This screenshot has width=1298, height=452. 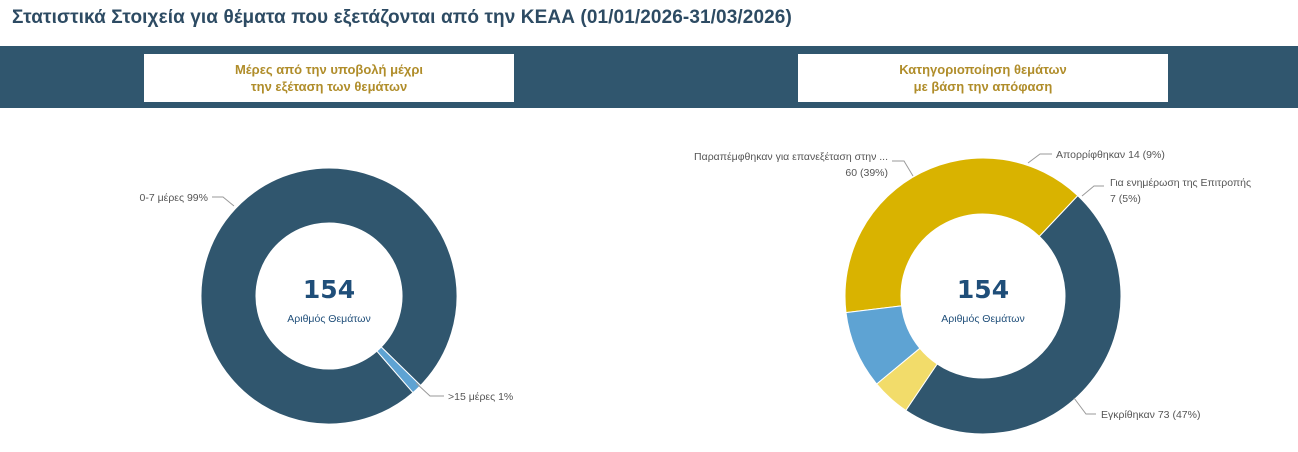 What do you see at coordinates (866, 173) in the screenshot?
I see `slice-label-referred-line-2: 60 (39%)` at bounding box center [866, 173].